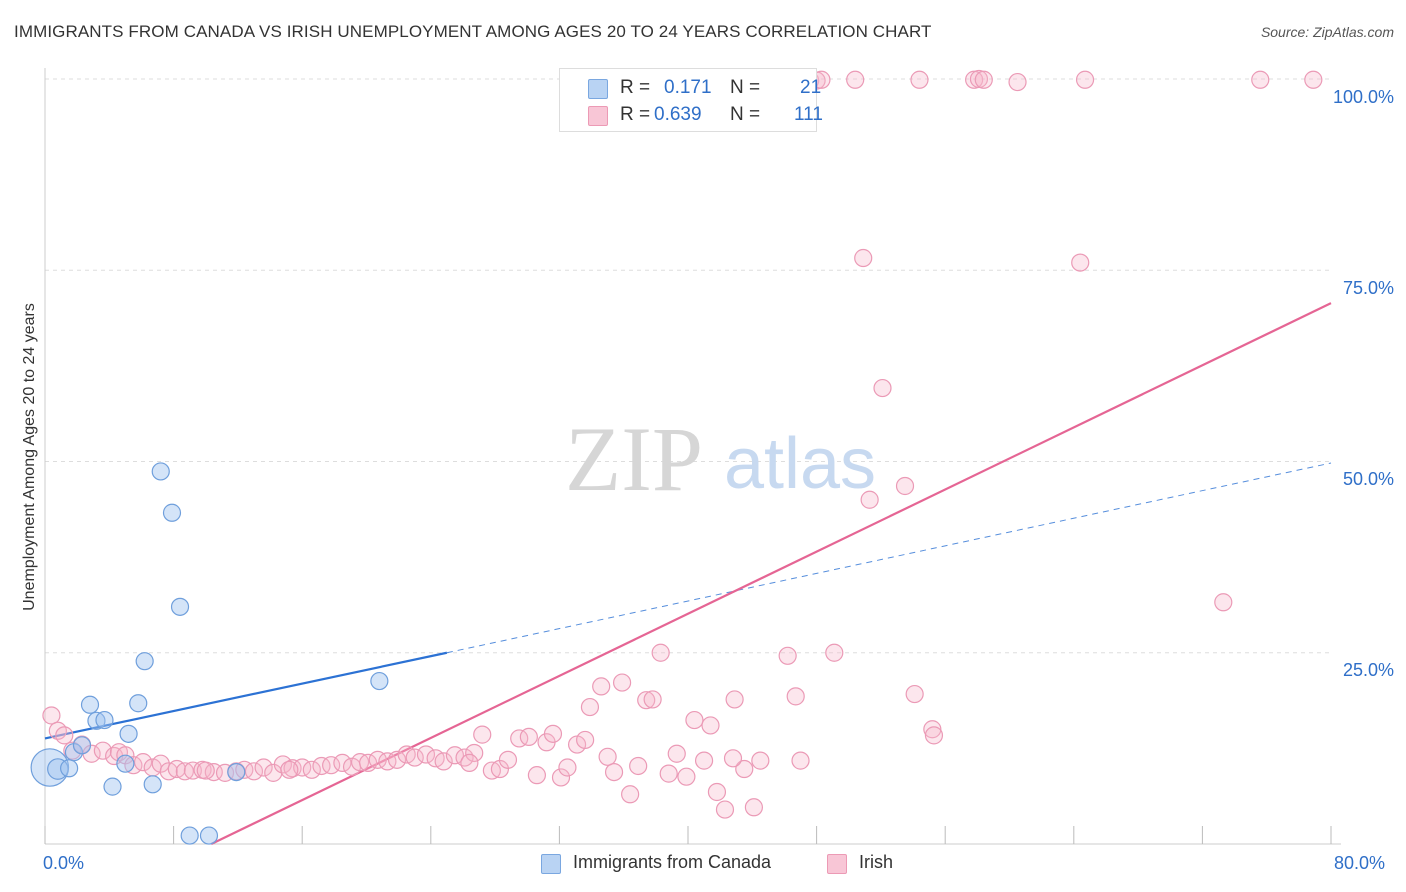 The image size is (1406, 892). Describe the element at coordinates (64, 863) in the screenshot. I see `x-tick-min: 0.0%` at that location.